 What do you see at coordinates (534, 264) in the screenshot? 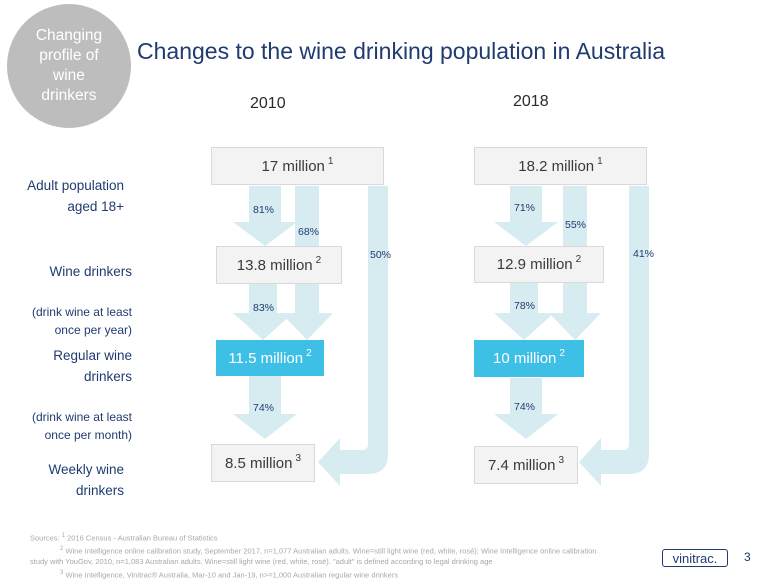
I see `box-2018-wine-value: 12.9 million` at bounding box center [534, 264].